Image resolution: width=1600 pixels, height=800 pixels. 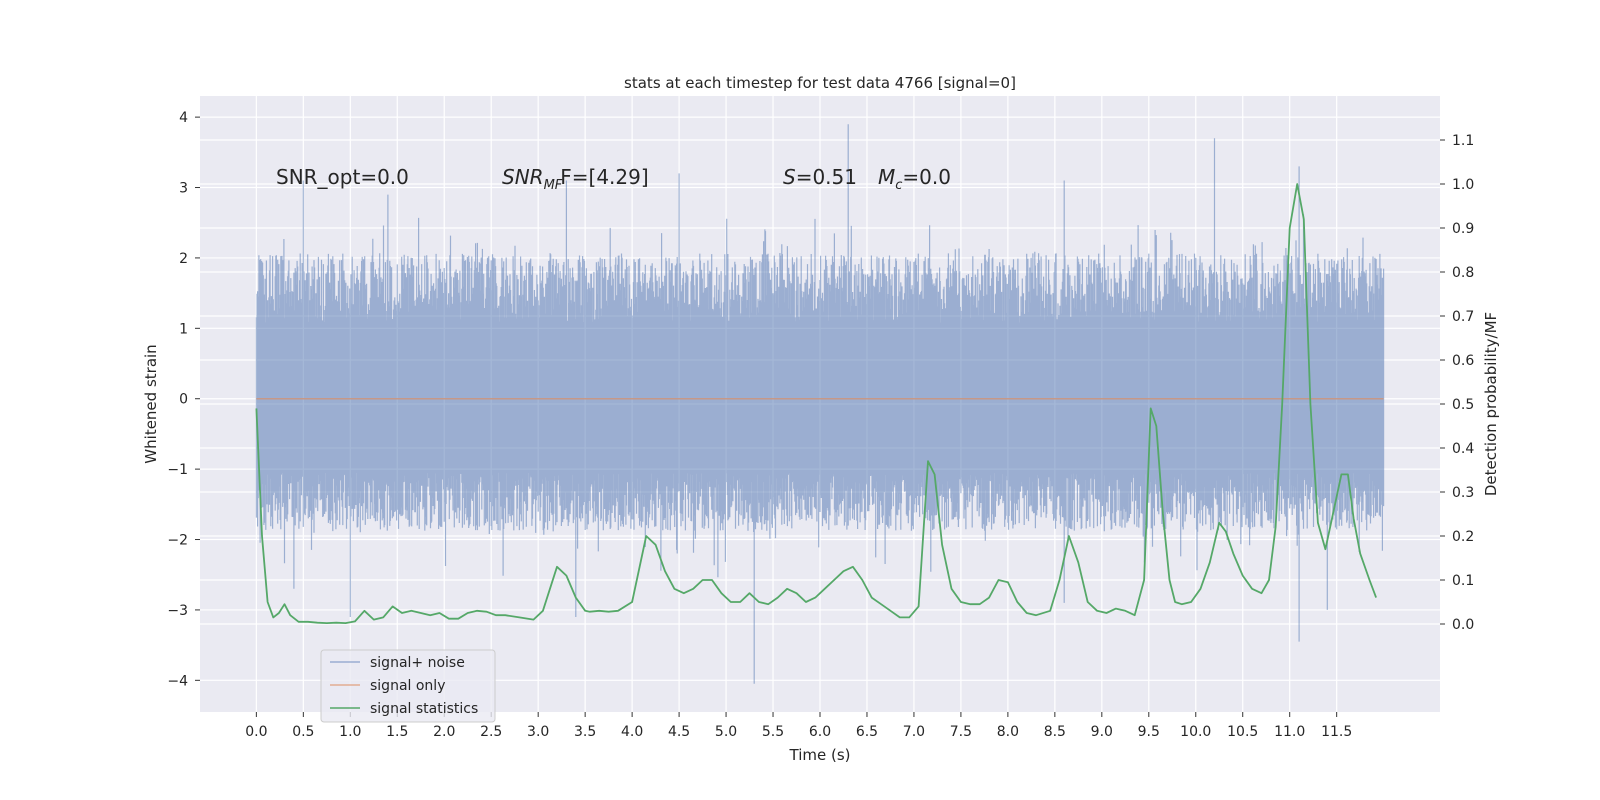 I want to click on y-right-tick-label: 0.1, so click(x=1463, y=581).